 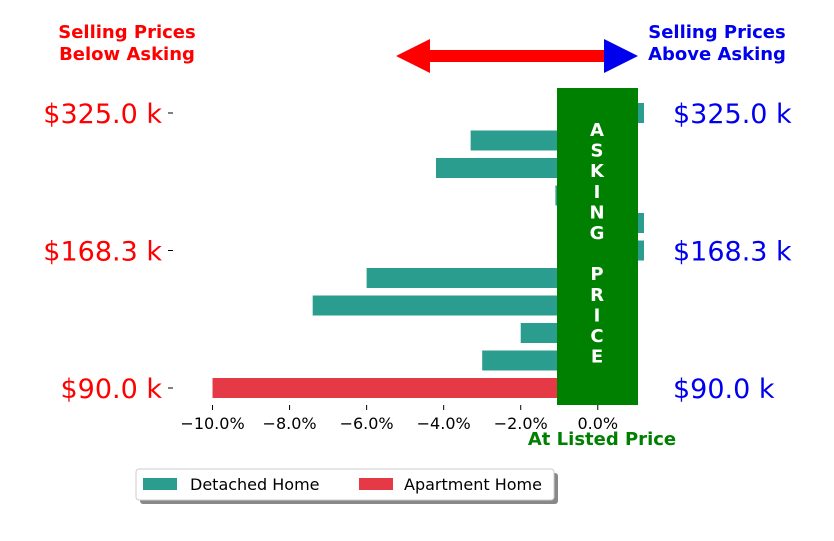 What do you see at coordinates (126, 32) in the screenshot?
I see `below-asking-label-line1: Selling Prices` at bounding box center [126, 32].